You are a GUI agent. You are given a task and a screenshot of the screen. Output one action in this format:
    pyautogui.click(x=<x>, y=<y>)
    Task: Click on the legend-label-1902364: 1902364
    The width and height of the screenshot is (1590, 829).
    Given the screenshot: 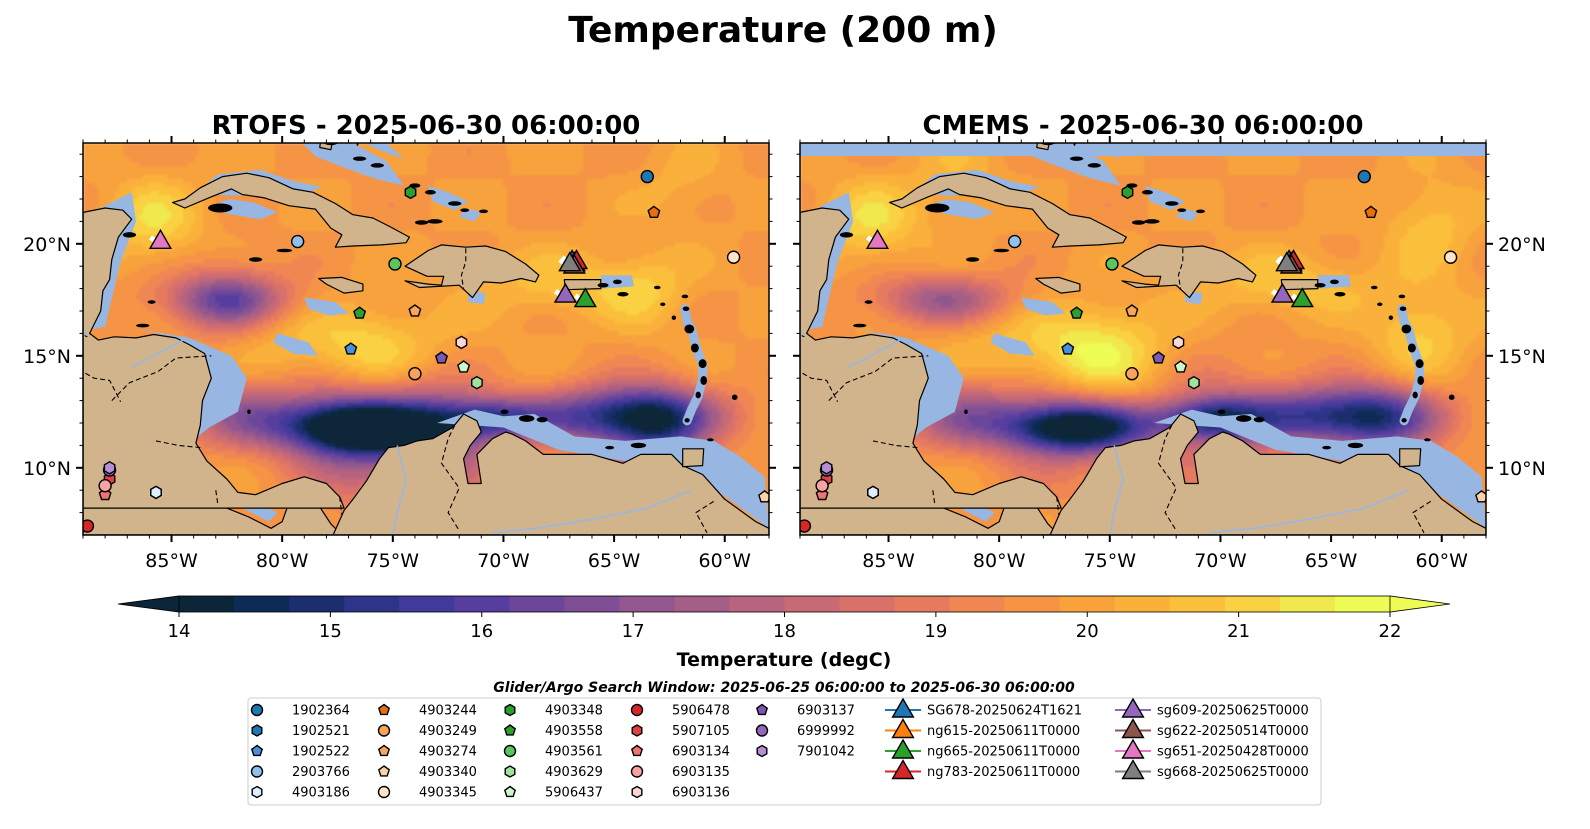 What is the action you would take?
    pyautogui.click(x=321, y=711)
    